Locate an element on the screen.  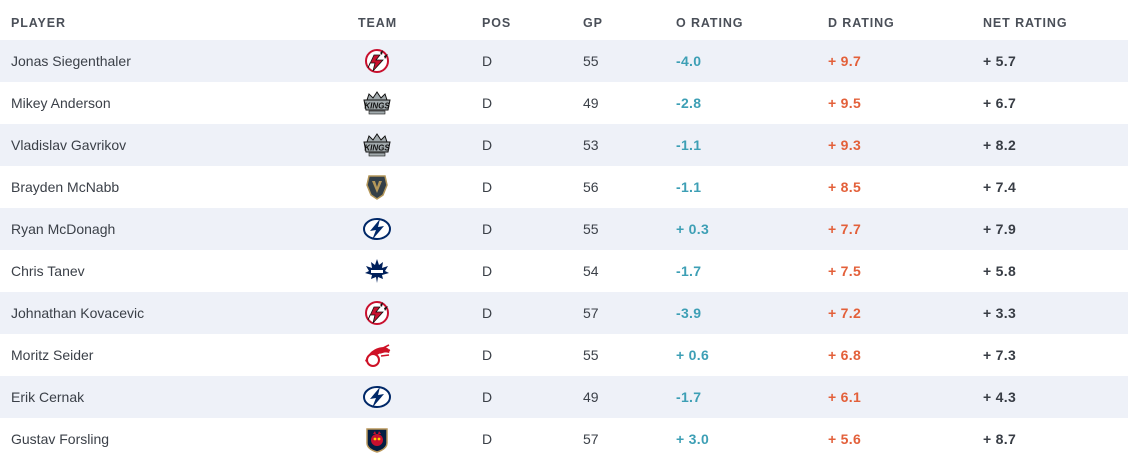
player-name: Vladislav Gavrikov is located at coordinates (69, 145).